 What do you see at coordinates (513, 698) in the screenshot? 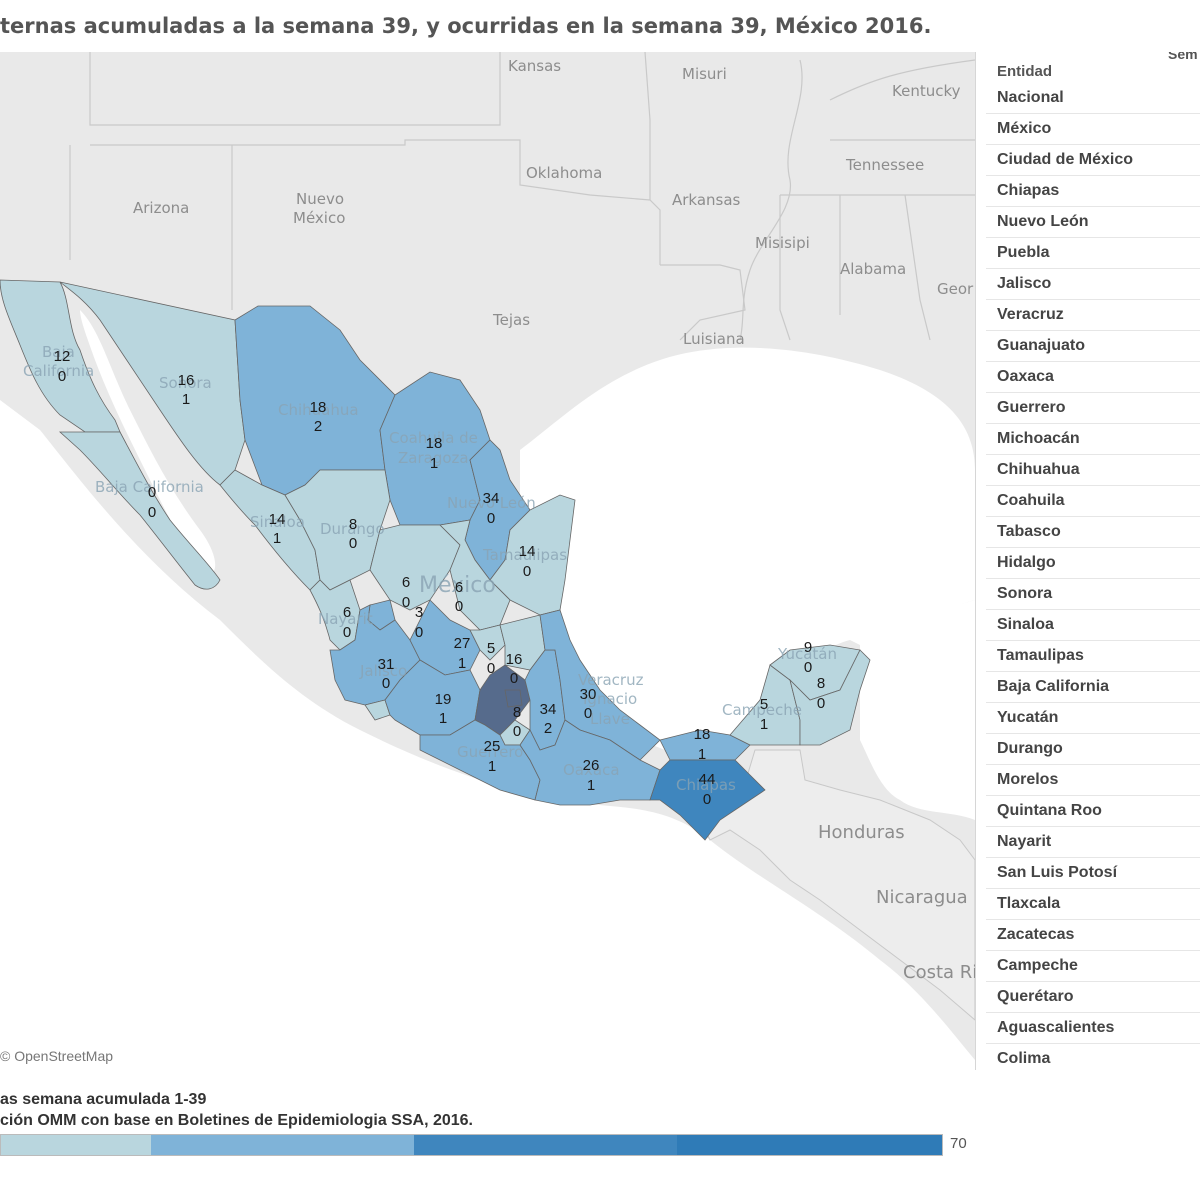
I see `state-ciudad-de-mexico` at bounding box center [513, 698].